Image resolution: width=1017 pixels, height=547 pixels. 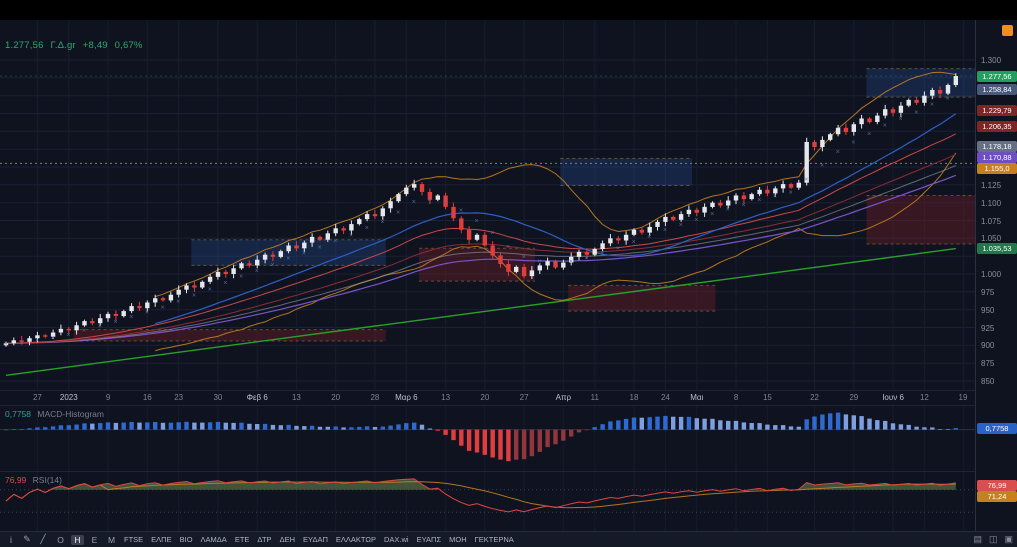 I want to click on ticker-button-ΓΕΚΤΕΡΝΑ: ΓΕΚΤΕΡΝΑ, so click(x=494, y=539).